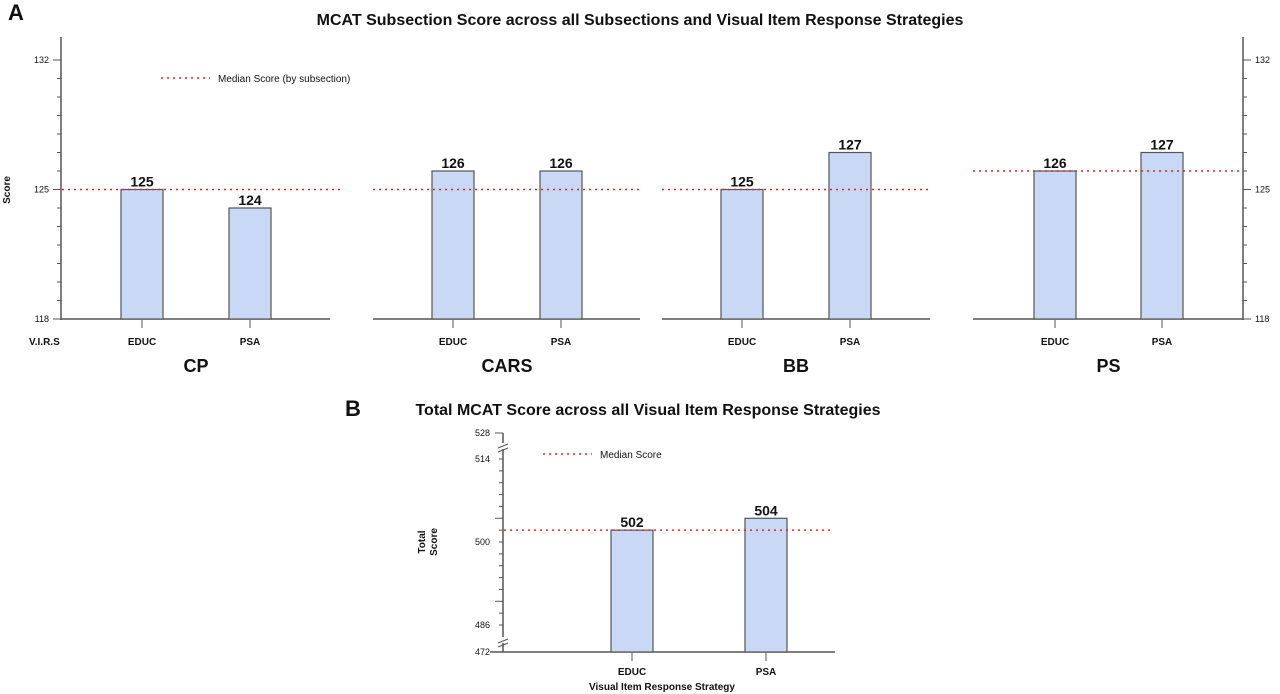  I want to click on panel-b-ylabel: TotalScore, so click(428, 542).